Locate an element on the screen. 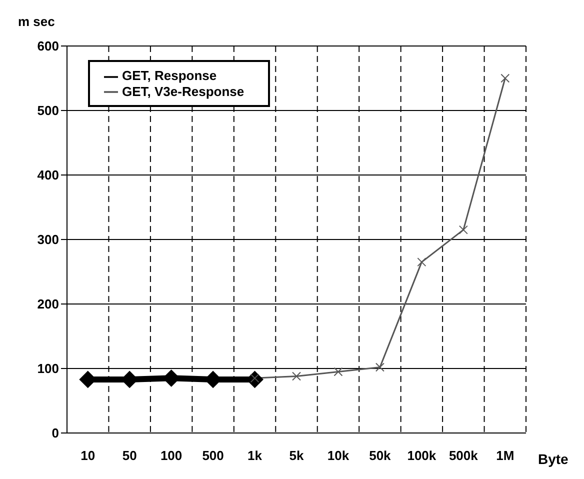  legend-label: GET, V3e-Response is located at coordinates (183, 91).